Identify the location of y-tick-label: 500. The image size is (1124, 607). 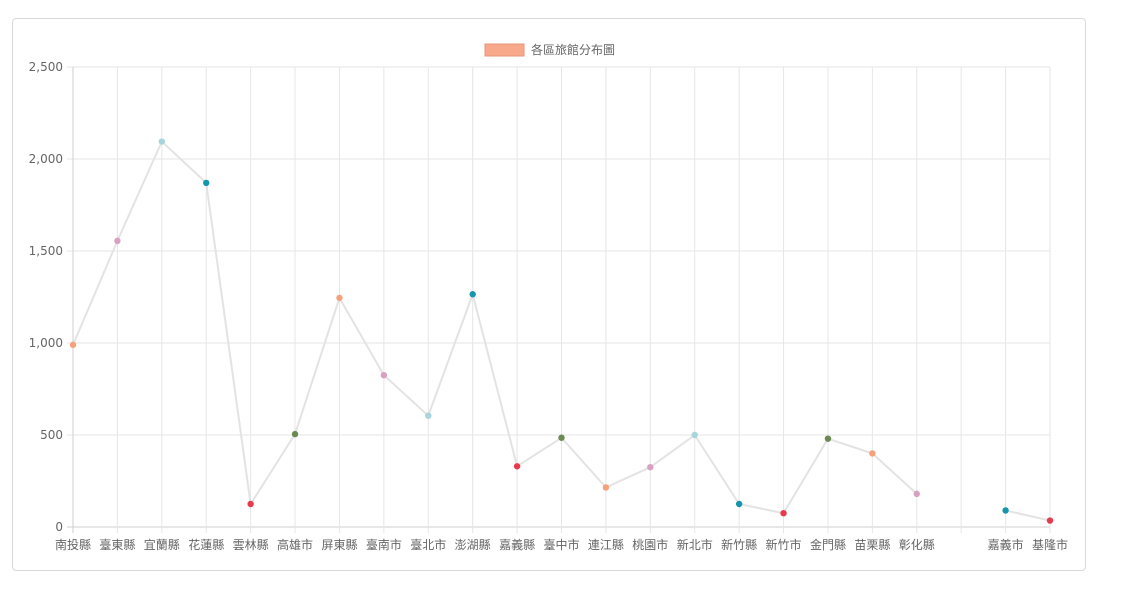
(51, 435).